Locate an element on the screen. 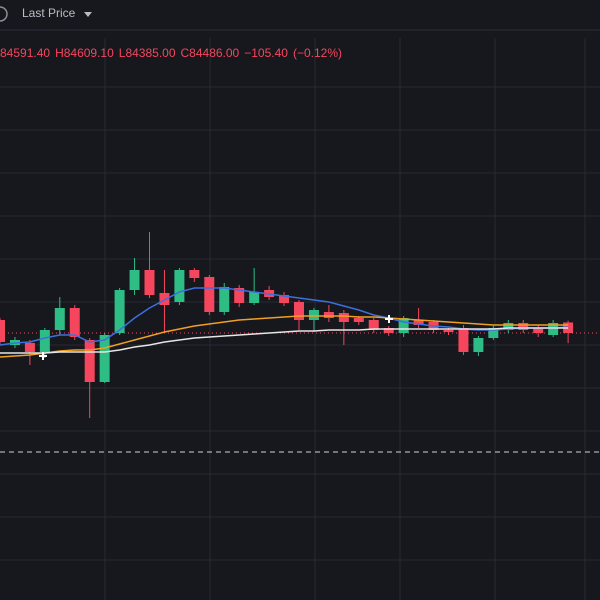 This screenshot has height=600, width=600. ohlc-value: −105.40 is located at coordinates (266, 53).